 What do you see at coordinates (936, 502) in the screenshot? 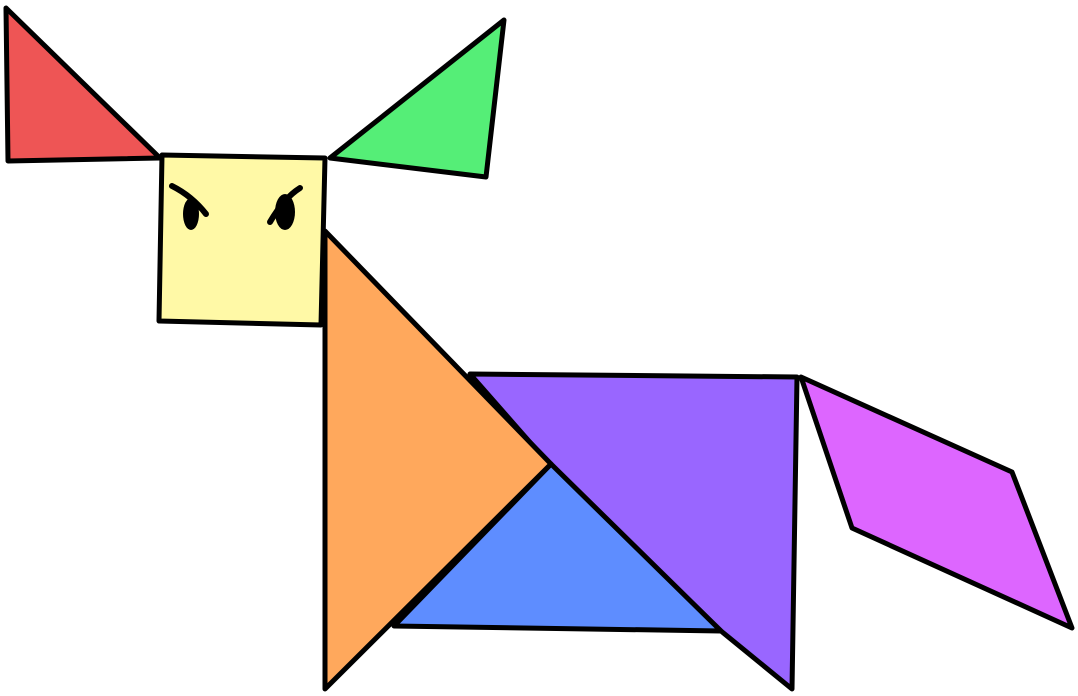
I see `tail-piece` at bounding box center [936, 502].